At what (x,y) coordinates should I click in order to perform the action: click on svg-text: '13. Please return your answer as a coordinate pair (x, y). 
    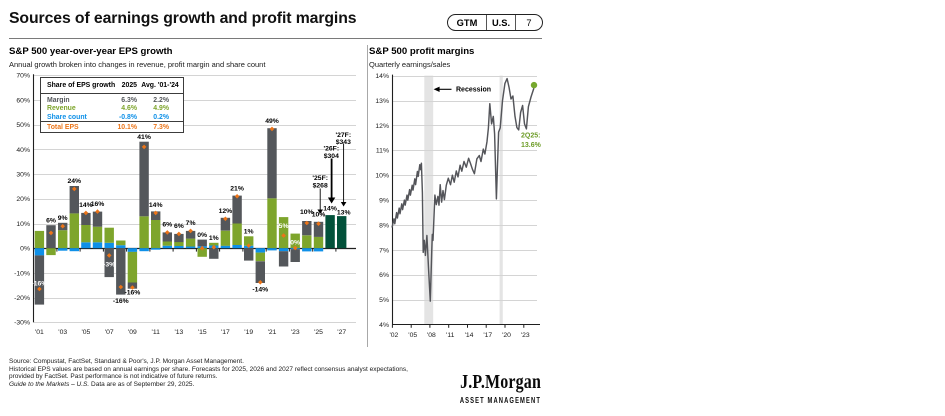
    Looking at the image, I should click on (178, 332).